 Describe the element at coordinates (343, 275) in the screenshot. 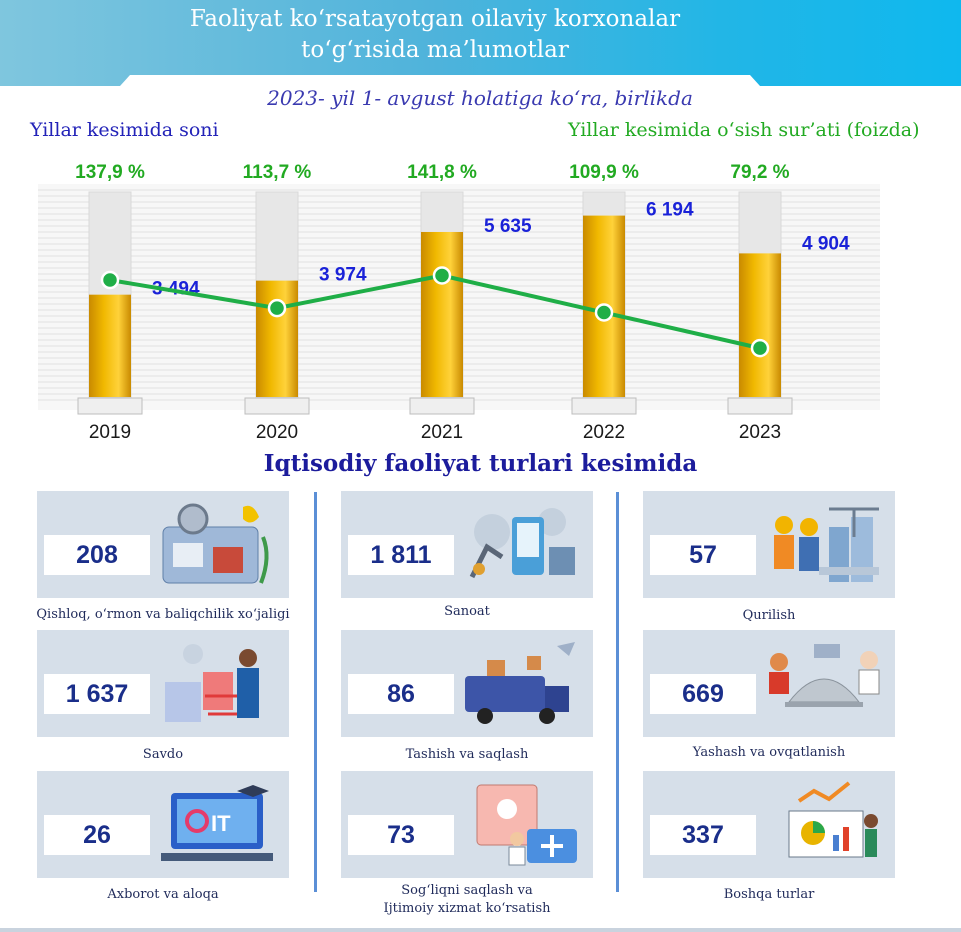

I see `value-label: 3 974` at that location.